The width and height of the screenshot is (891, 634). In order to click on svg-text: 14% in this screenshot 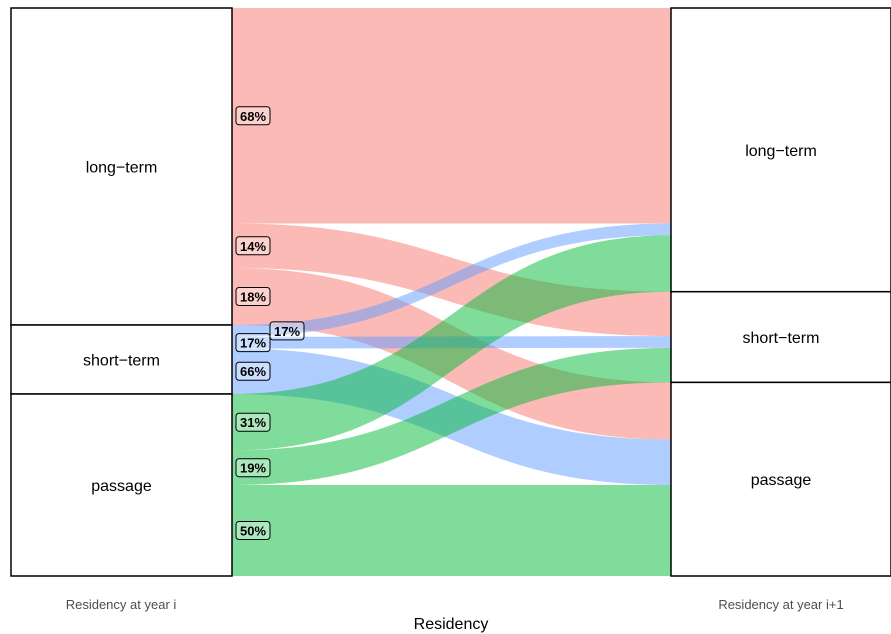, I will do `click(253, 246)`.